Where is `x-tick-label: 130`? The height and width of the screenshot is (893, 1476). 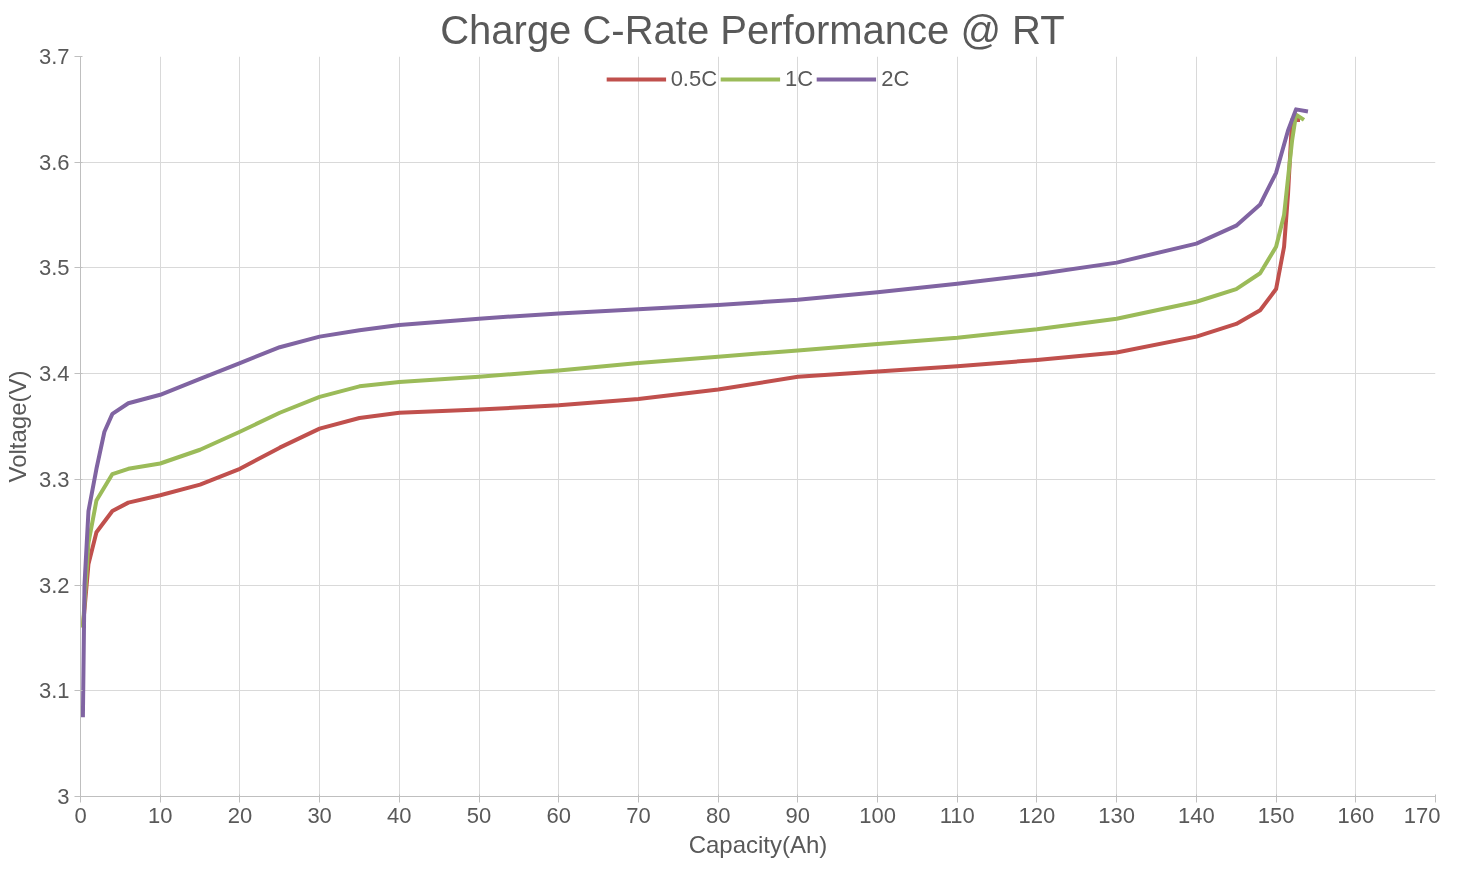
x-tick-label: 130 is located at coordinates (1117, 815).